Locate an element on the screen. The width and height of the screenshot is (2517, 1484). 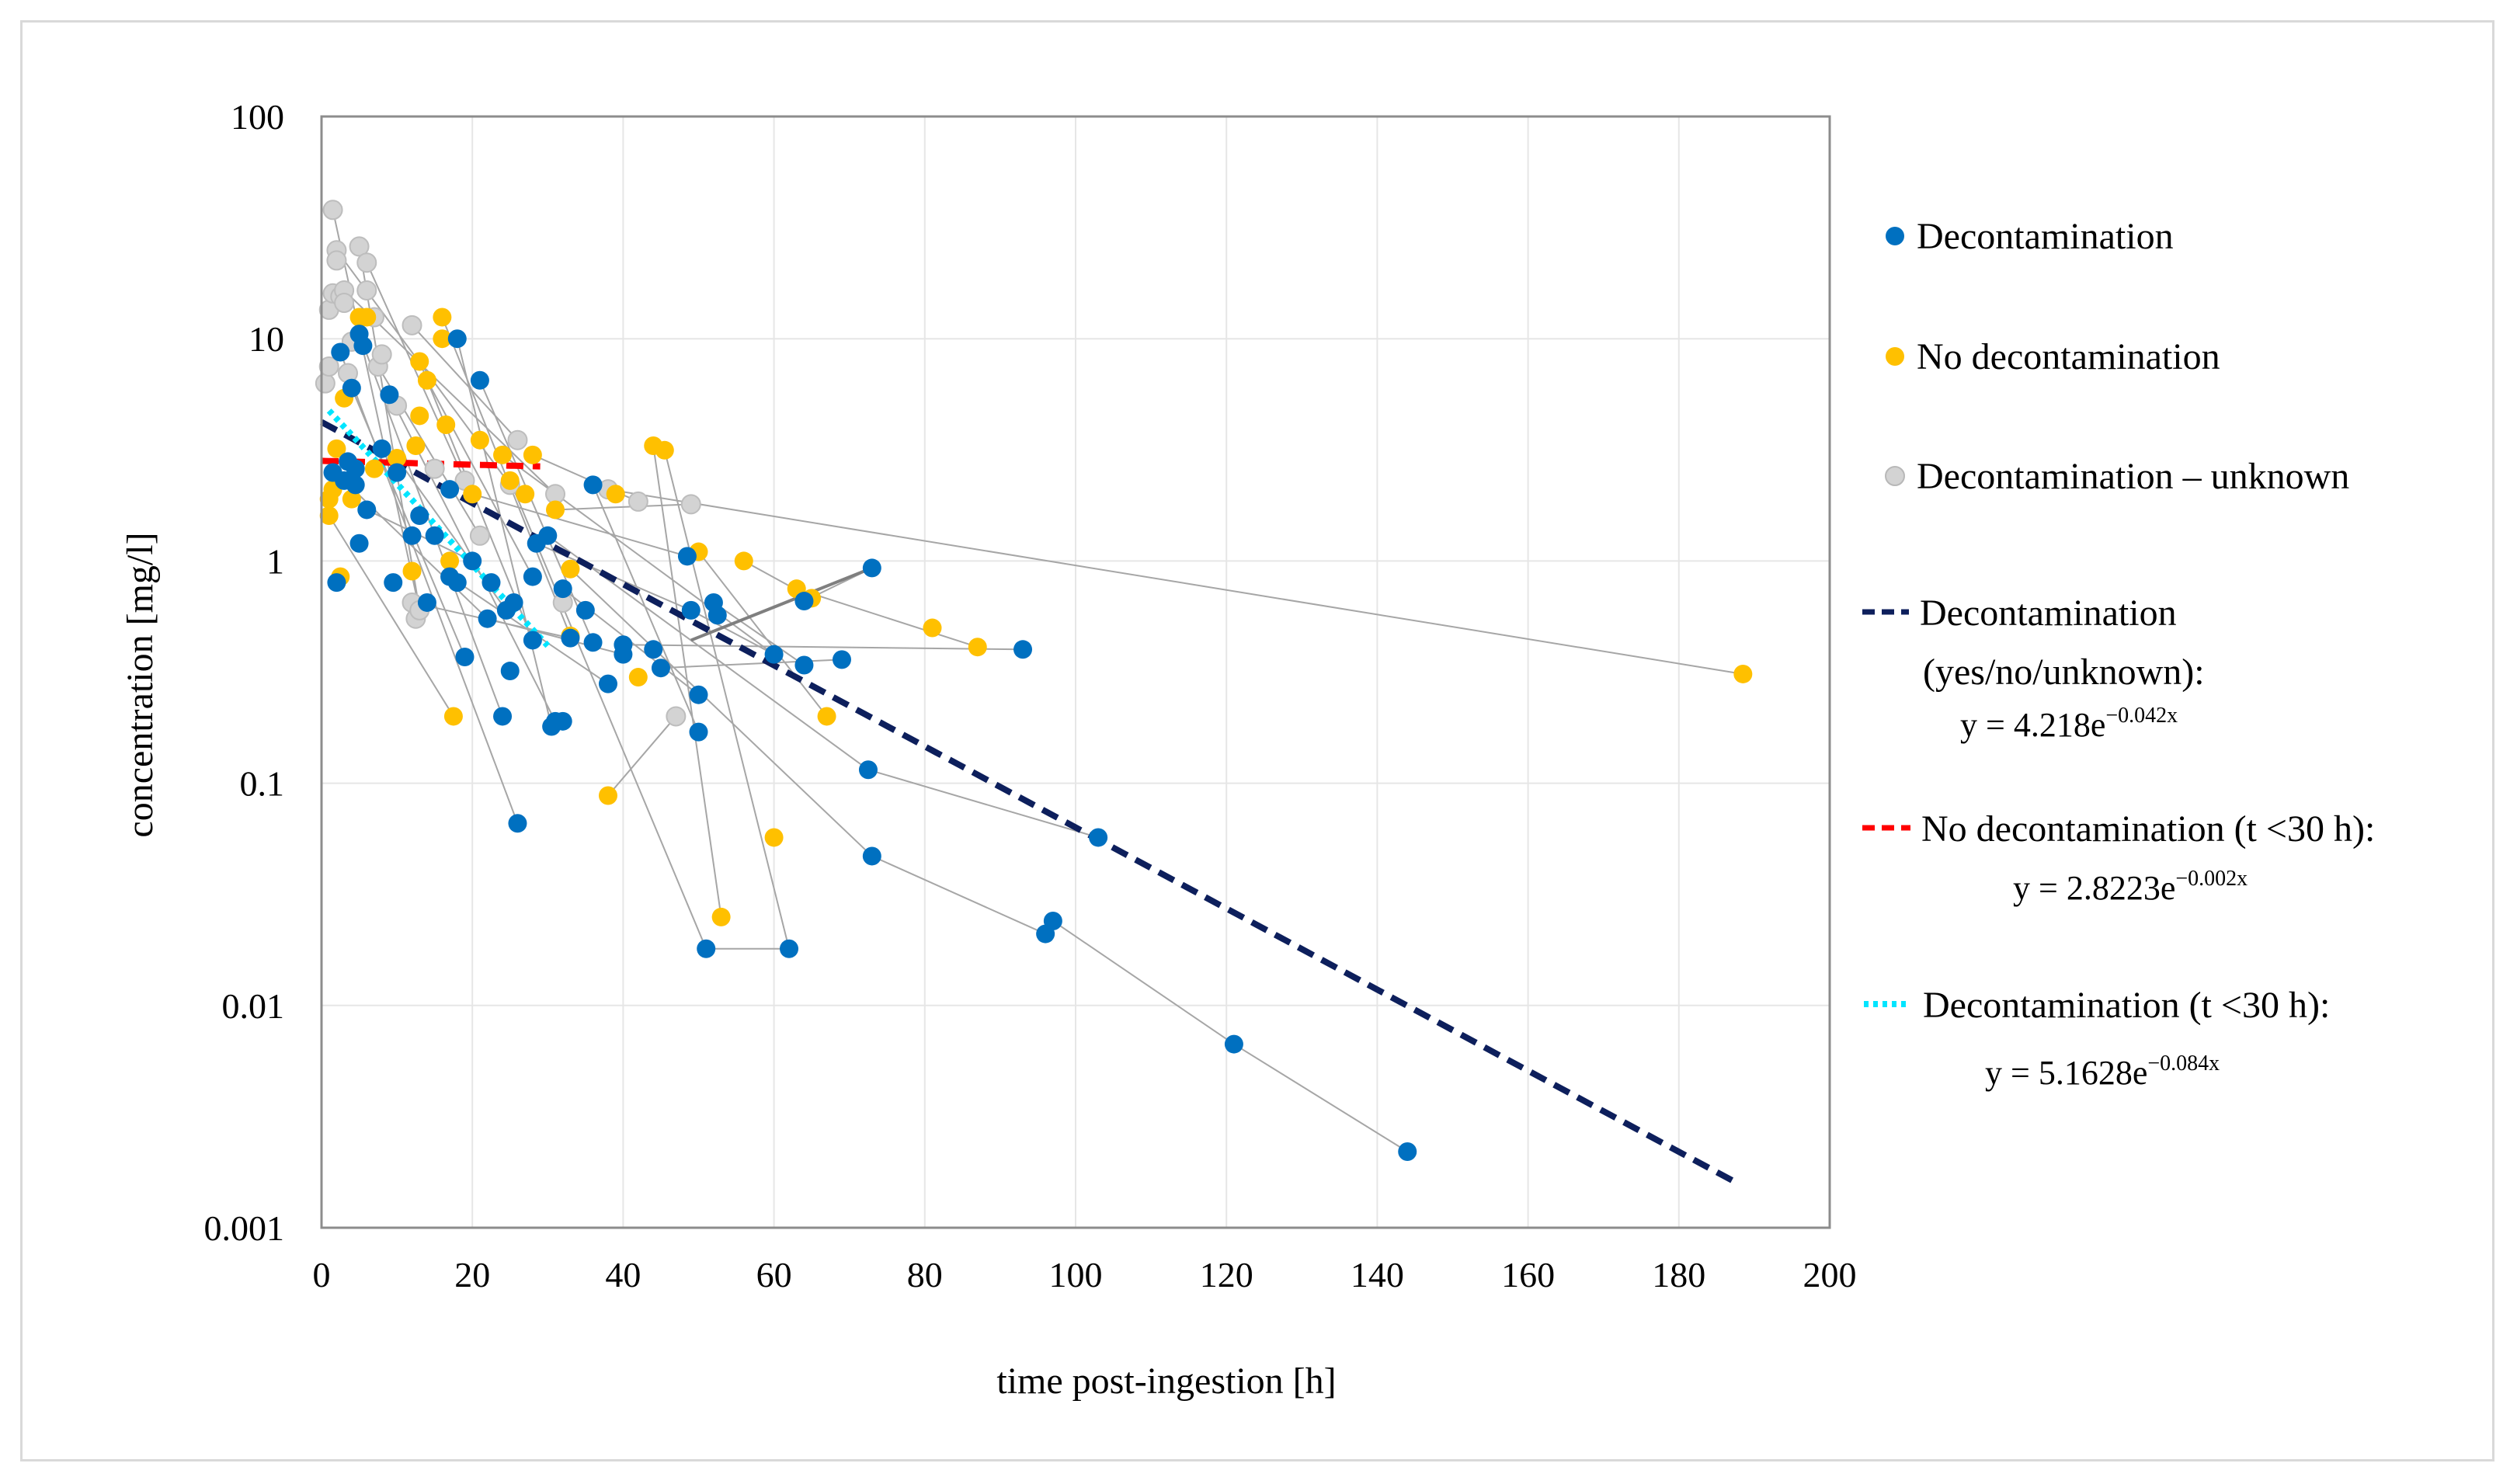
connector-line-bold is located at coordinates (781, 604).